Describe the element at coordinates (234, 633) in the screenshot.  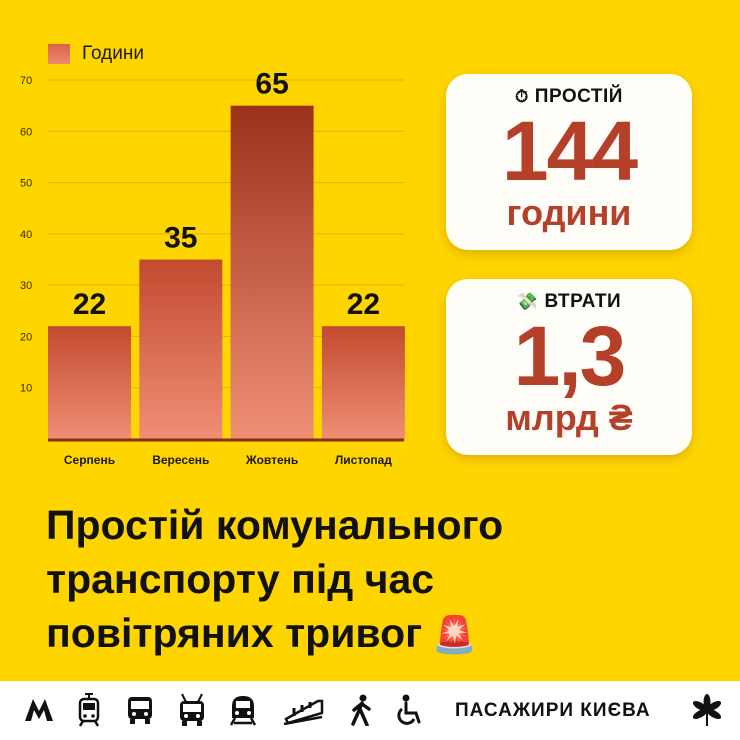
I see `headline-line-3: повітряних тривог` at that location.